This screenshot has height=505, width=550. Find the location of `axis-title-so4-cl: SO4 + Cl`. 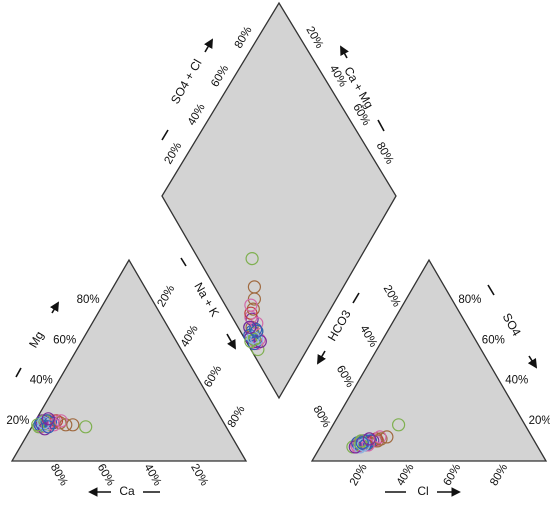

axis-title-so4-cl: SO4 + Cl is located at coordinates (186, 81).